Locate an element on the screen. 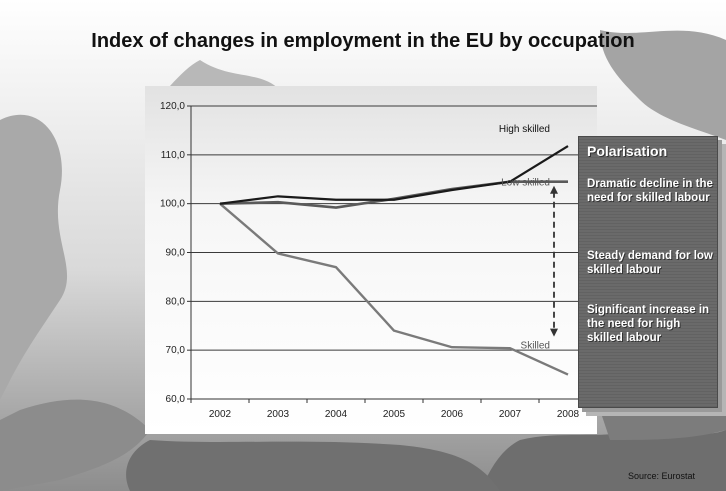 This screenshot has width=726, height=491. arrow-head-down is located at coordinates (554, 332).